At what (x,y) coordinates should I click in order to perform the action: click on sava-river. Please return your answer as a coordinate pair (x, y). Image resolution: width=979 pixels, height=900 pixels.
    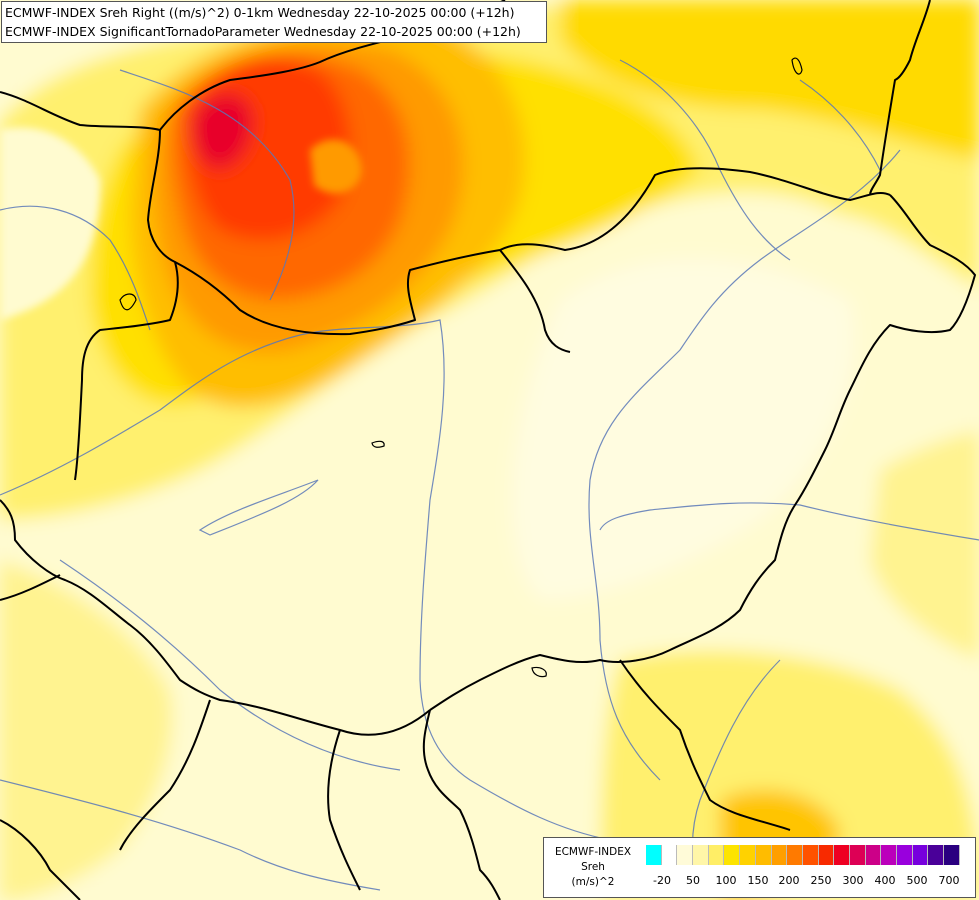
    Looking at the image, I should click on (190, 835).